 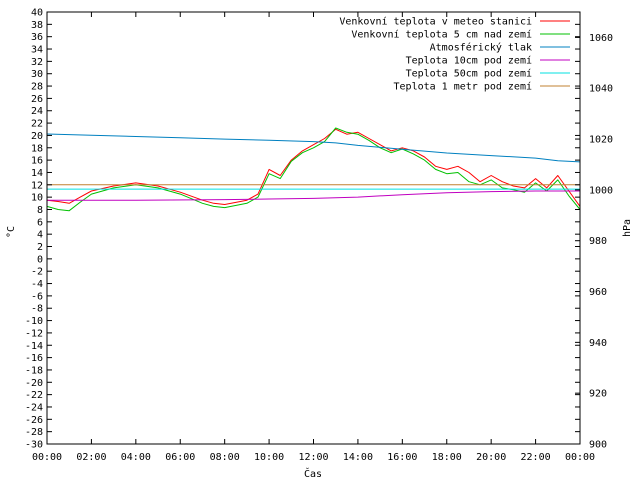 I want to click on left-tick-label: 6, so click(x=40, y=222).